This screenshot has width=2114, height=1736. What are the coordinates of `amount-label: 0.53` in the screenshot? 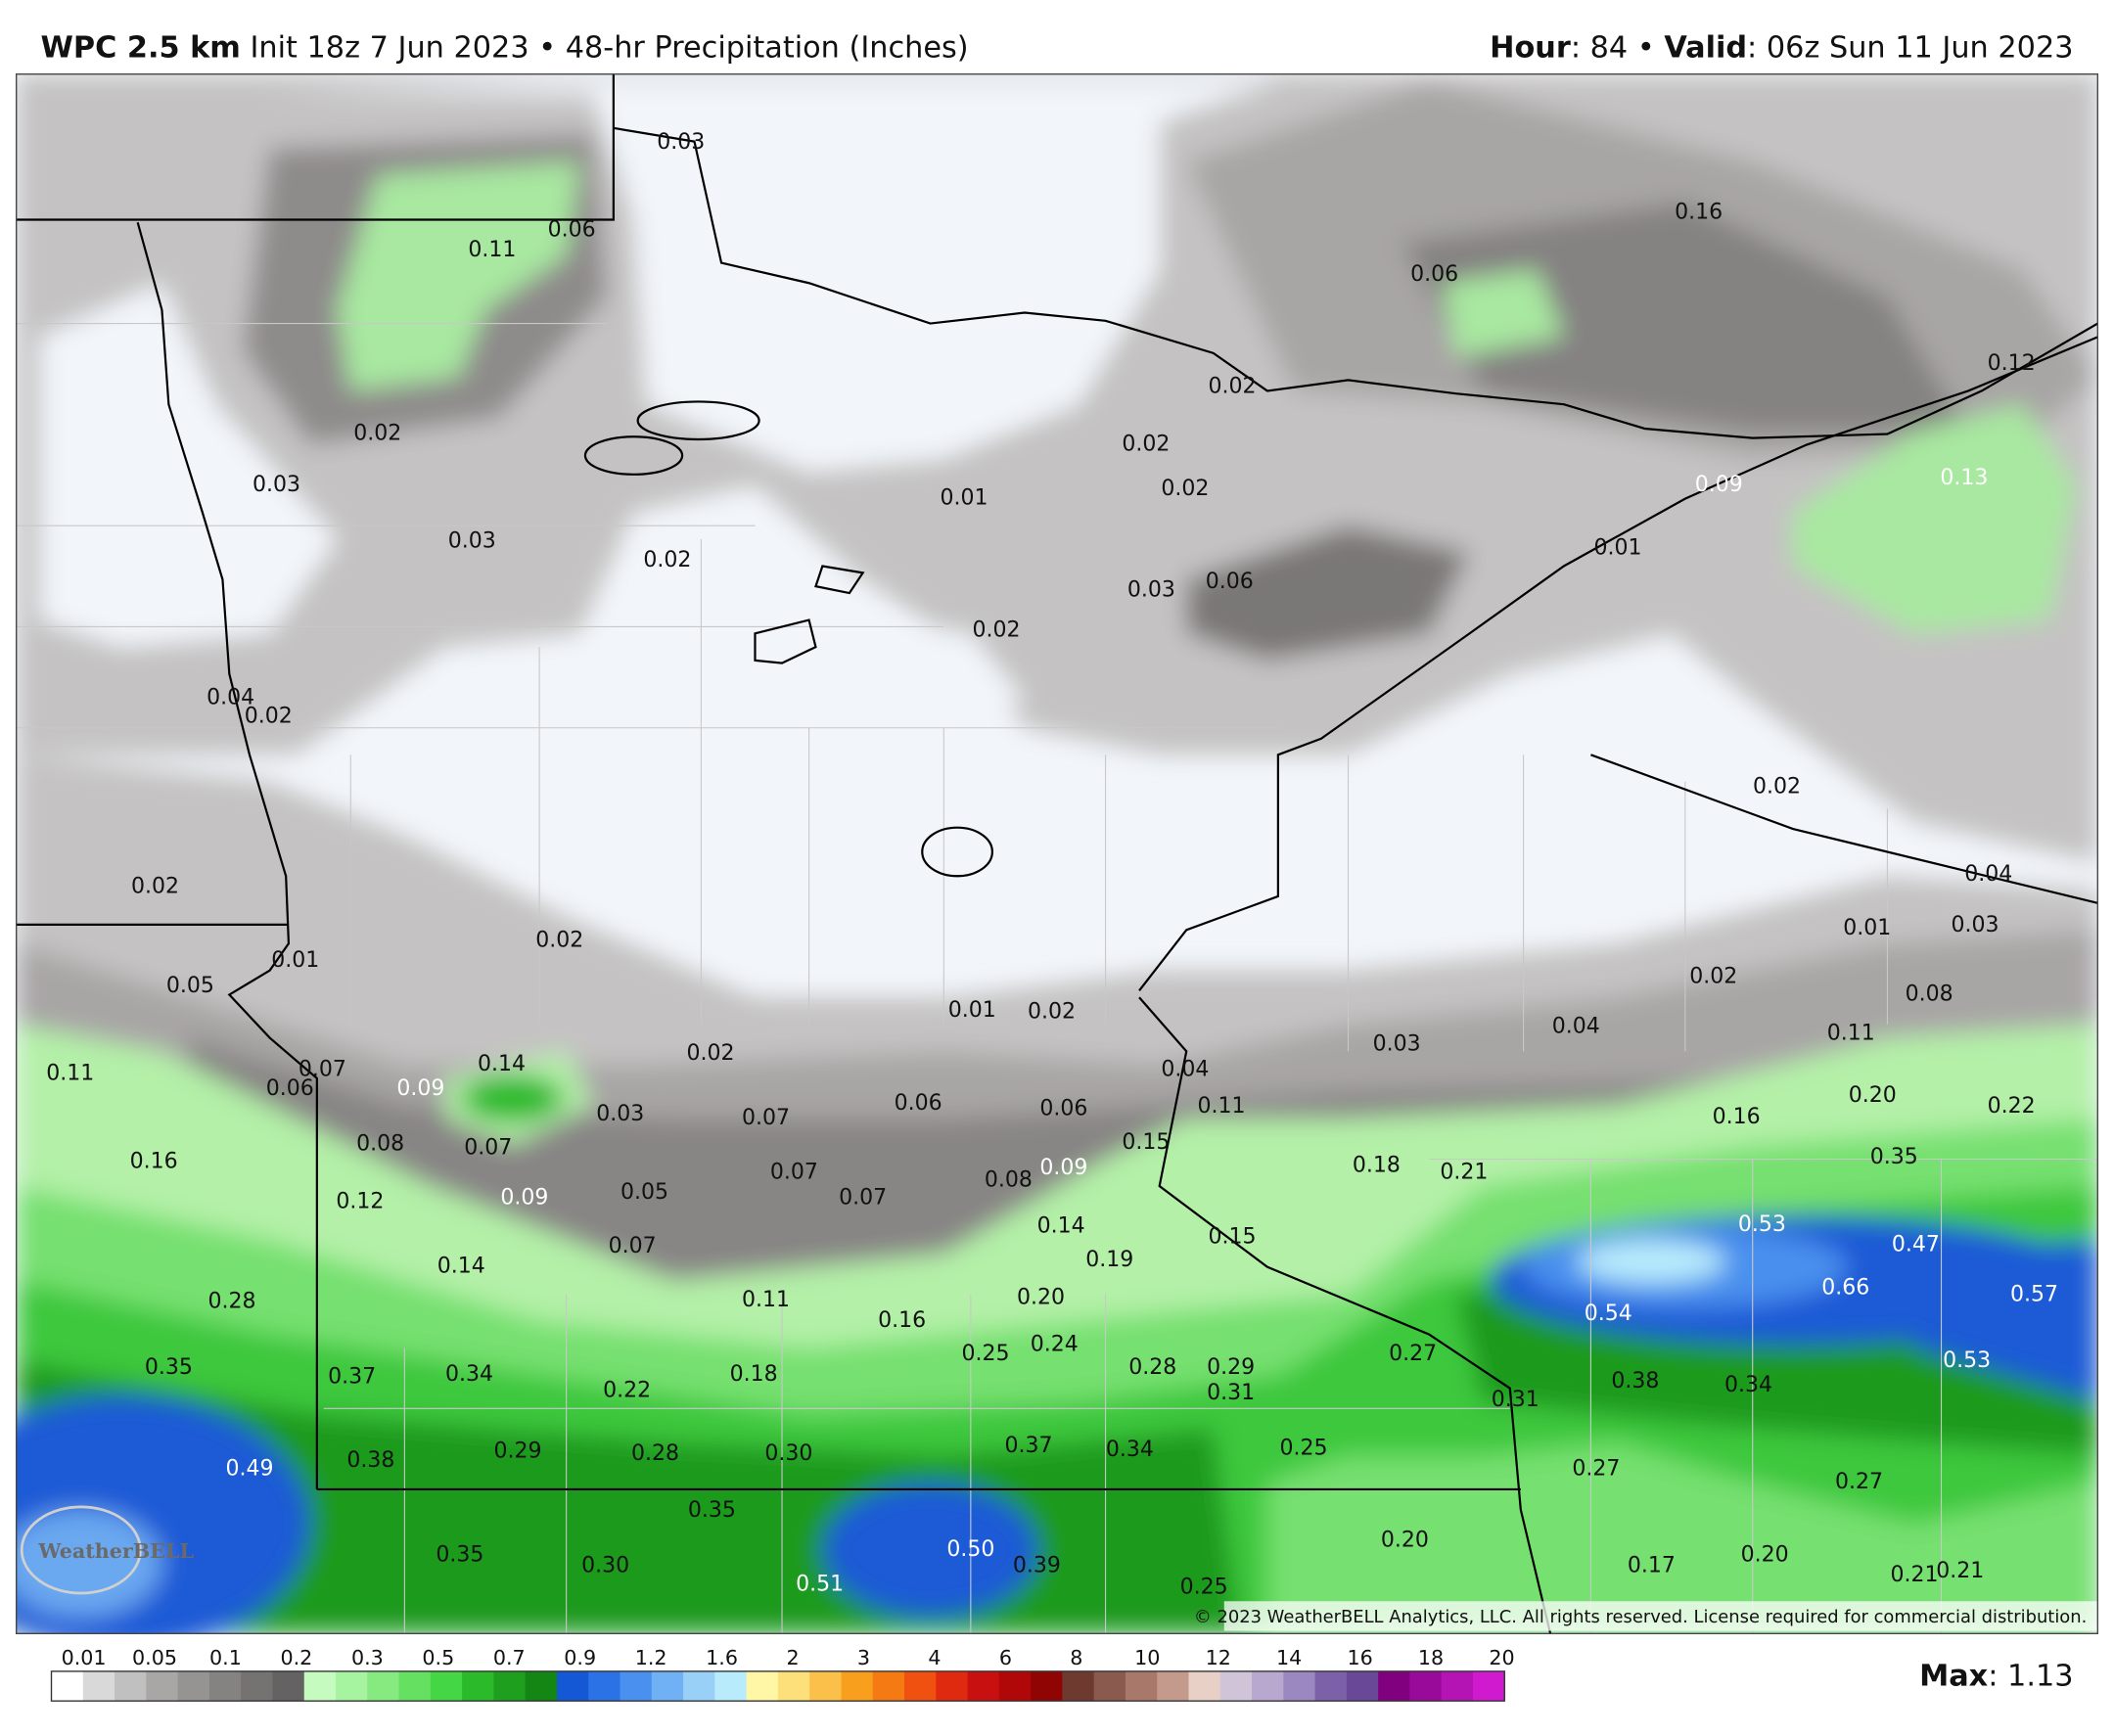 It's located at (1967, 1360).